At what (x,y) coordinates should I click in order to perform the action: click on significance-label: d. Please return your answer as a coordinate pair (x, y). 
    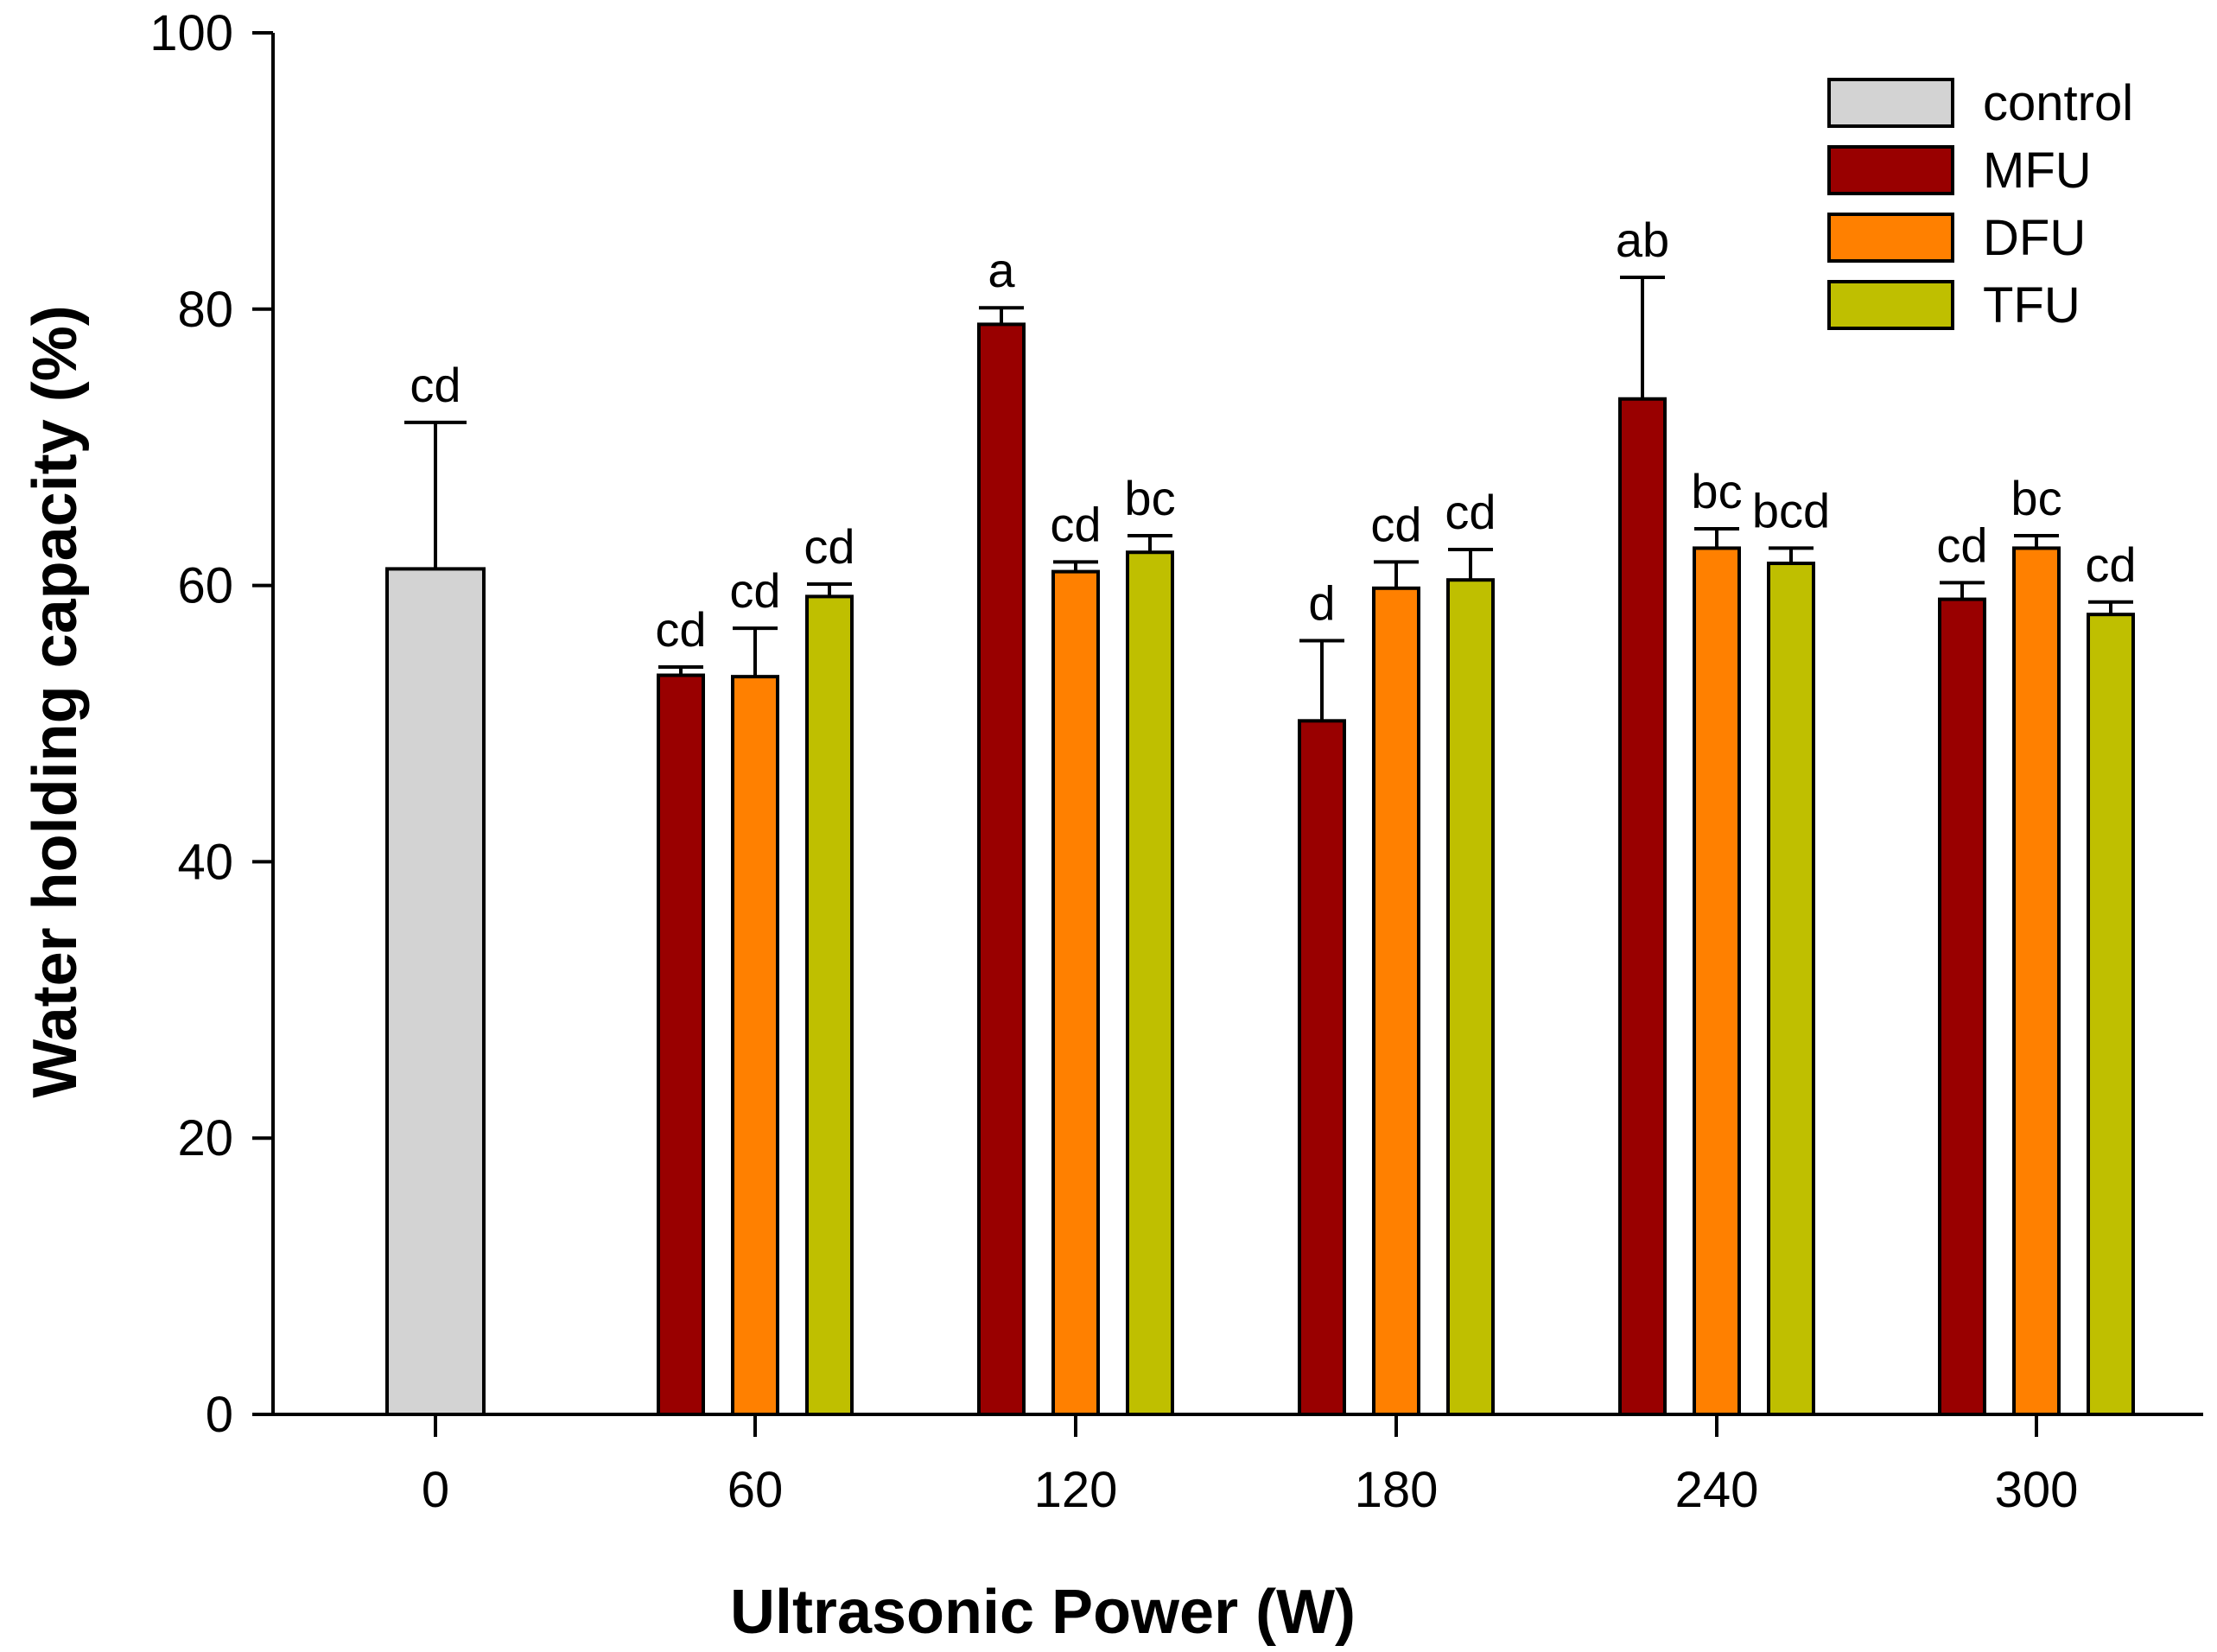
    Looking at the image, I should click on (1321, 604).